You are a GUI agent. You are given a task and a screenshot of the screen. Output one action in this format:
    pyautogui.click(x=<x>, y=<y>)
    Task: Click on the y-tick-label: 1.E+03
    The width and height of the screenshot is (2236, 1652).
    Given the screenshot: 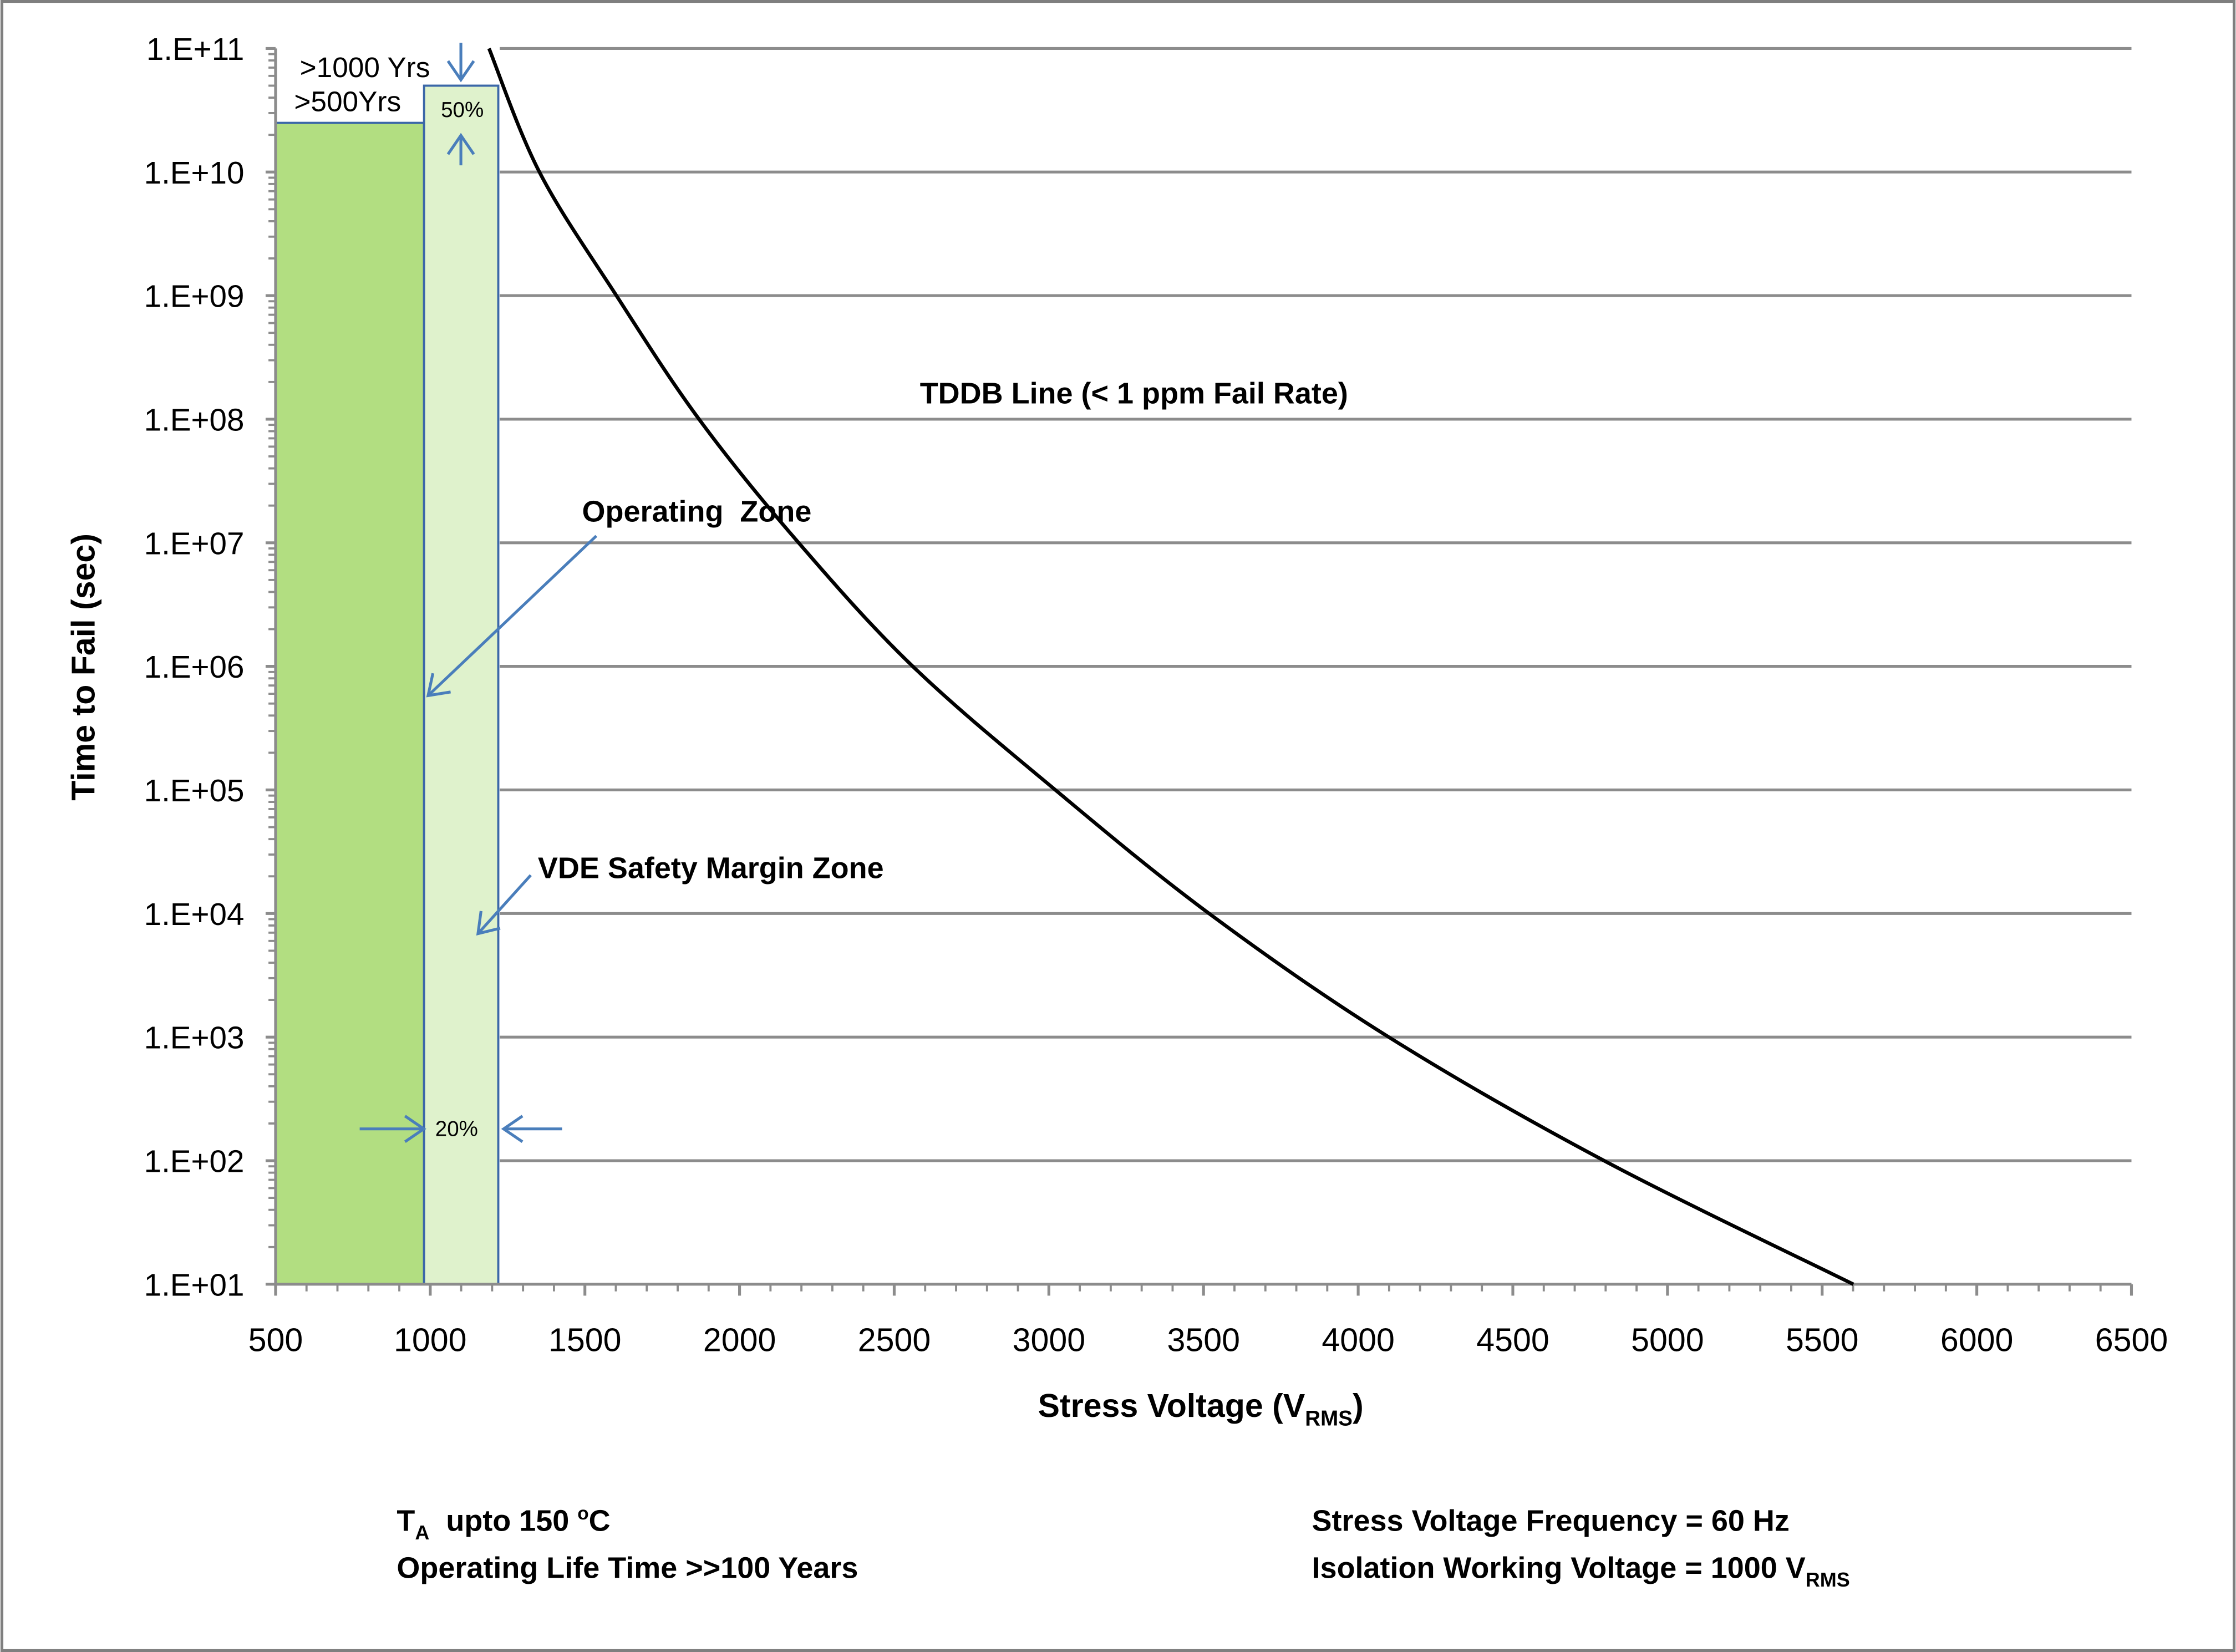 What is the action you would take?
    pyautogui.click(x=195, y=1037)
    